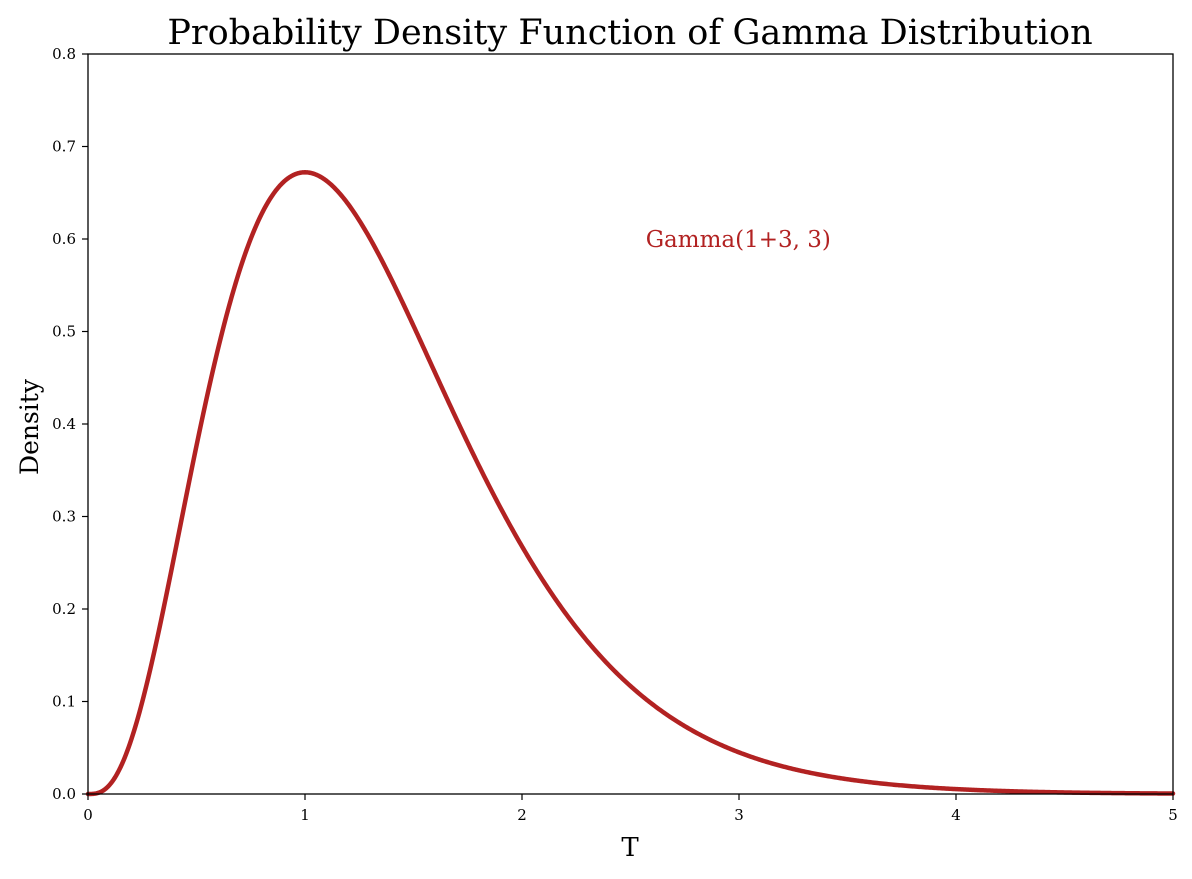 The width and height of the screenshot is (1192, 879). What do you see at coordinates (630, 848) in the screenshot?
I see `x-axis-label: T` at bounding box center [630, 848].